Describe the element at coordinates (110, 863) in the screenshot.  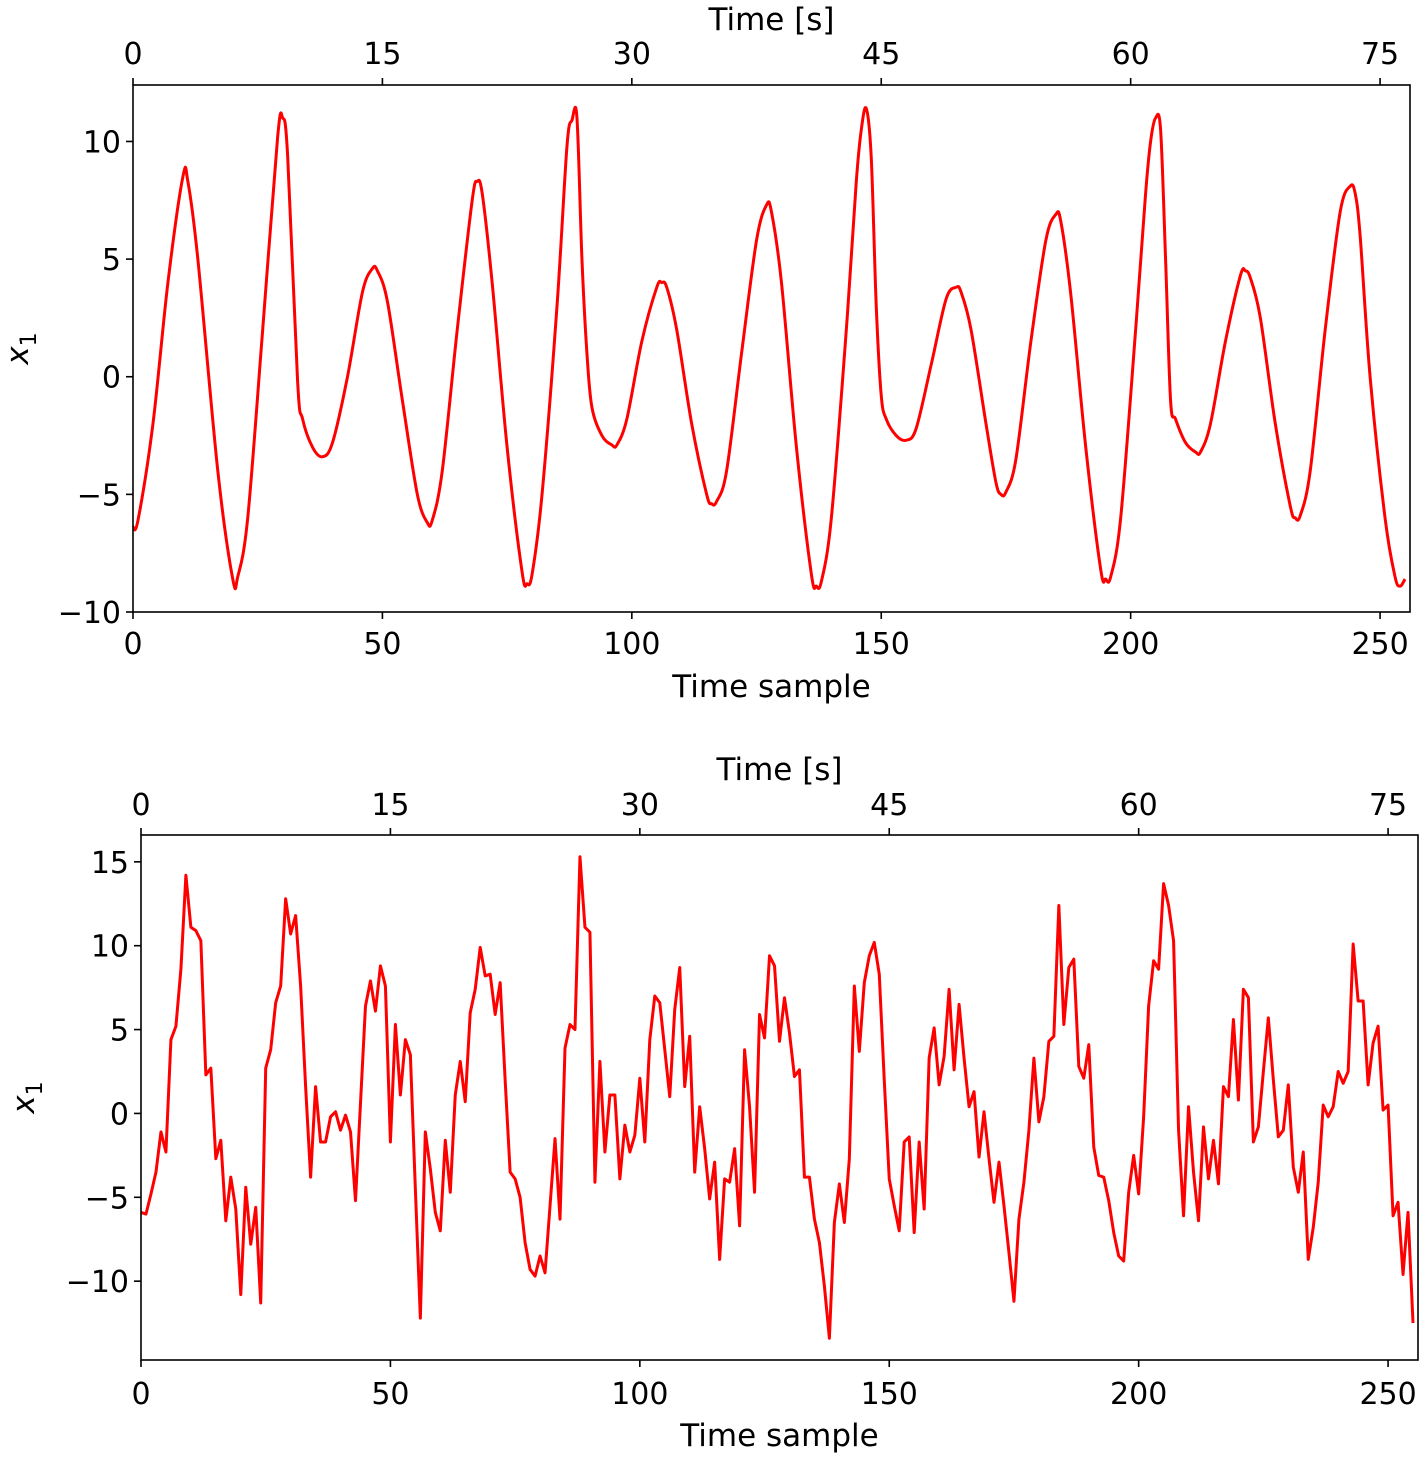
I see `y-tick-label: 15` at that location.